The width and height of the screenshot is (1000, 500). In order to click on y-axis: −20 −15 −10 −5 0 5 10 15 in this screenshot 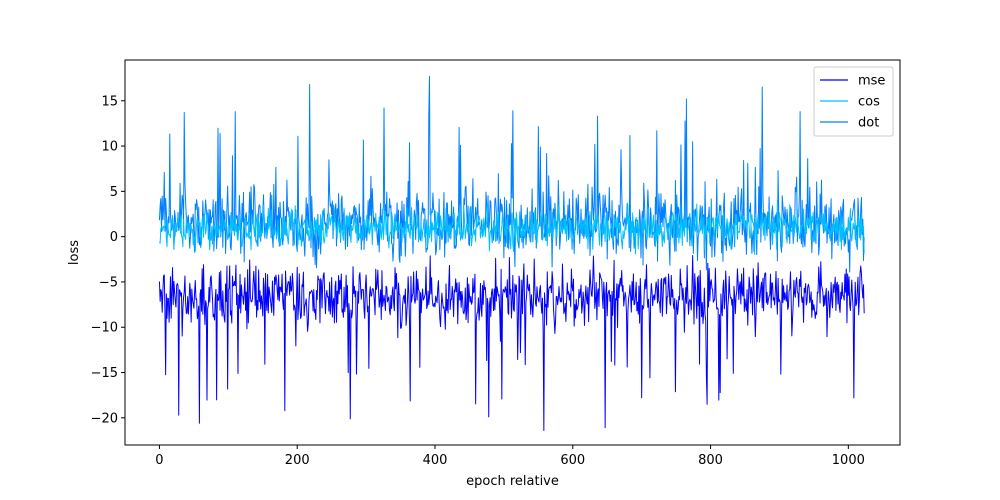, I will do `click(108, 260)`.